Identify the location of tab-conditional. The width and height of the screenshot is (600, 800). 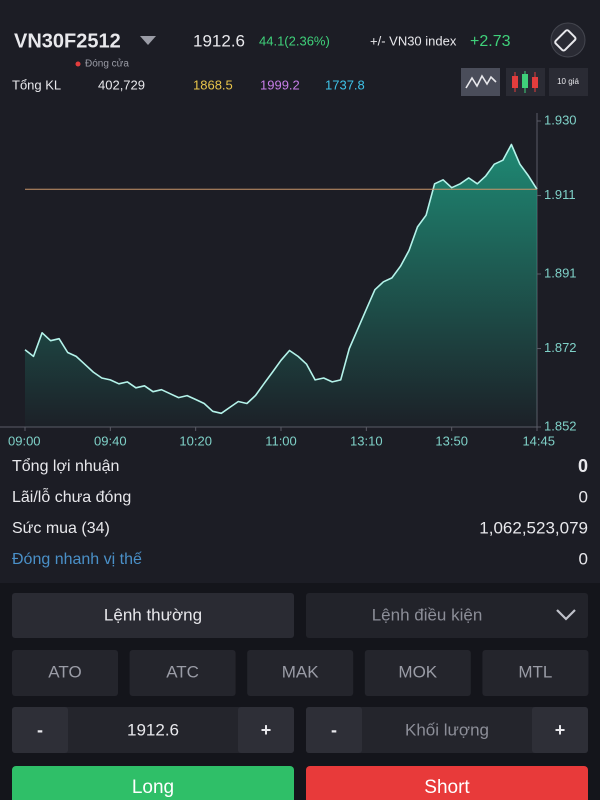
(447, 615).